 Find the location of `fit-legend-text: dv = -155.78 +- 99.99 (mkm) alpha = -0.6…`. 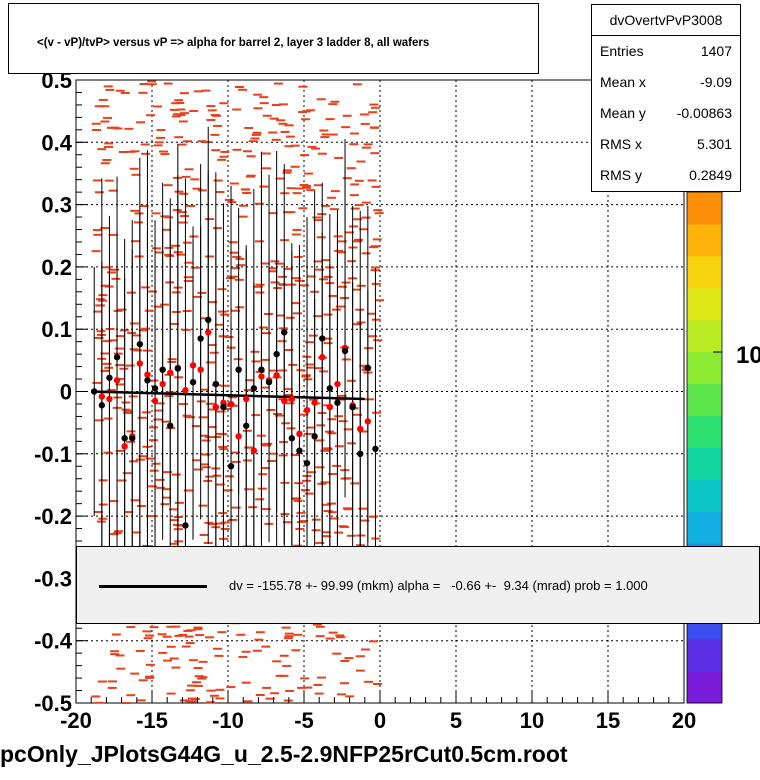

fit-legend-text: dv = -155.78 +- 99.99 (mkm) alpha = -0.6… is located at coordinates (438, 585).